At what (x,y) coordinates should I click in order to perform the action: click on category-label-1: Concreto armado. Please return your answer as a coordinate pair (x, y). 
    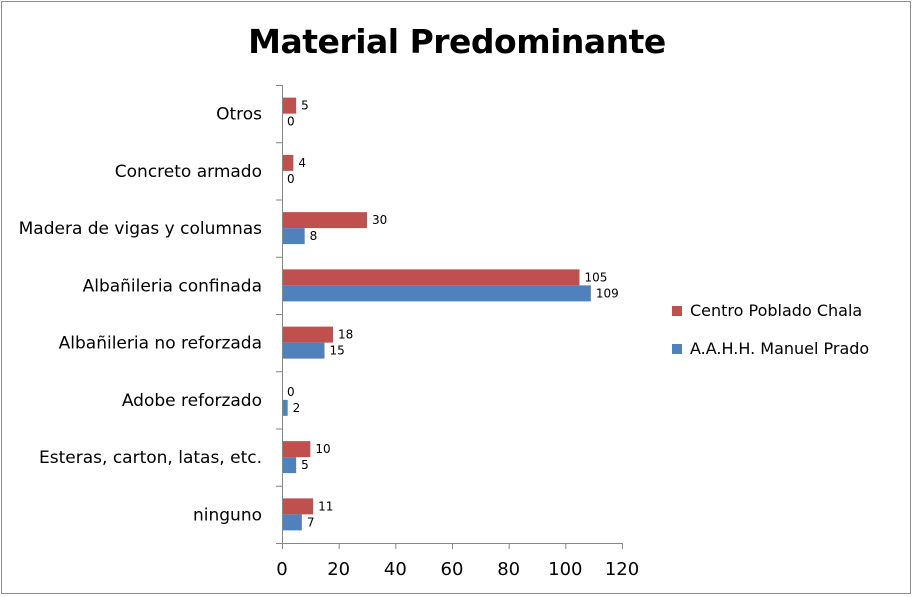
    Looking at the image, I should click on (188, 172).